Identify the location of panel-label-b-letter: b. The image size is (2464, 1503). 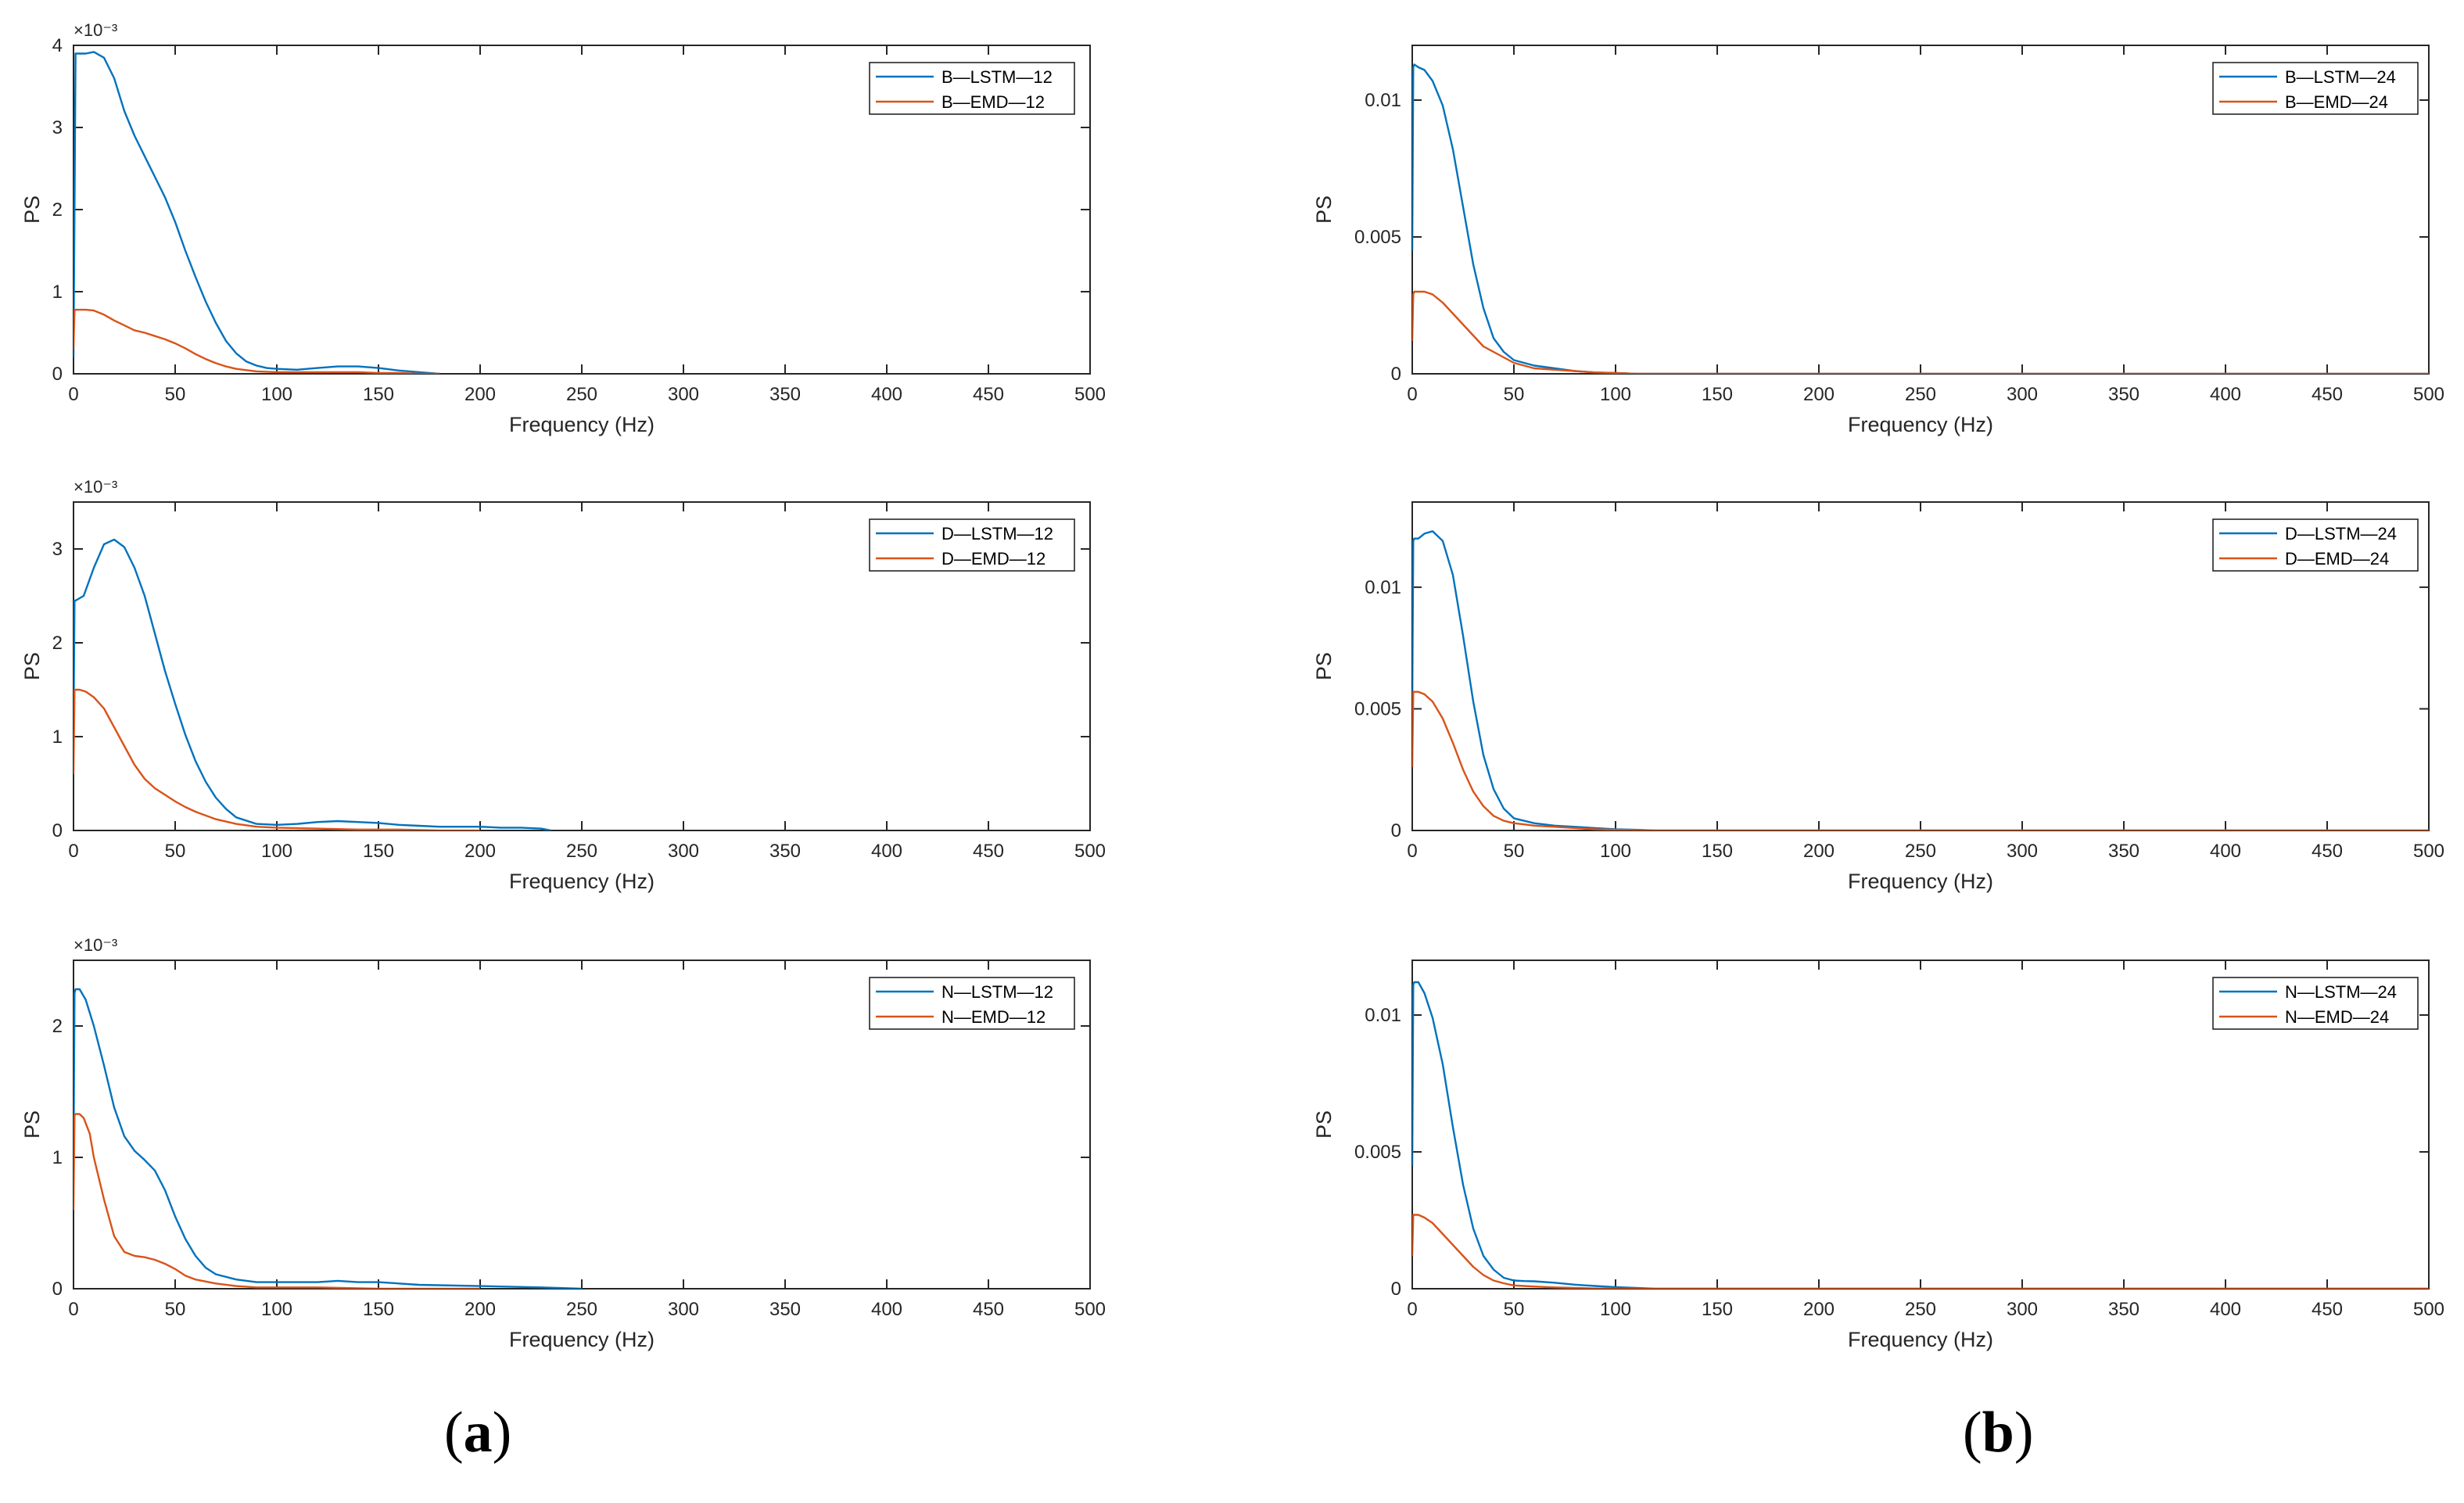
(1998, 1433).